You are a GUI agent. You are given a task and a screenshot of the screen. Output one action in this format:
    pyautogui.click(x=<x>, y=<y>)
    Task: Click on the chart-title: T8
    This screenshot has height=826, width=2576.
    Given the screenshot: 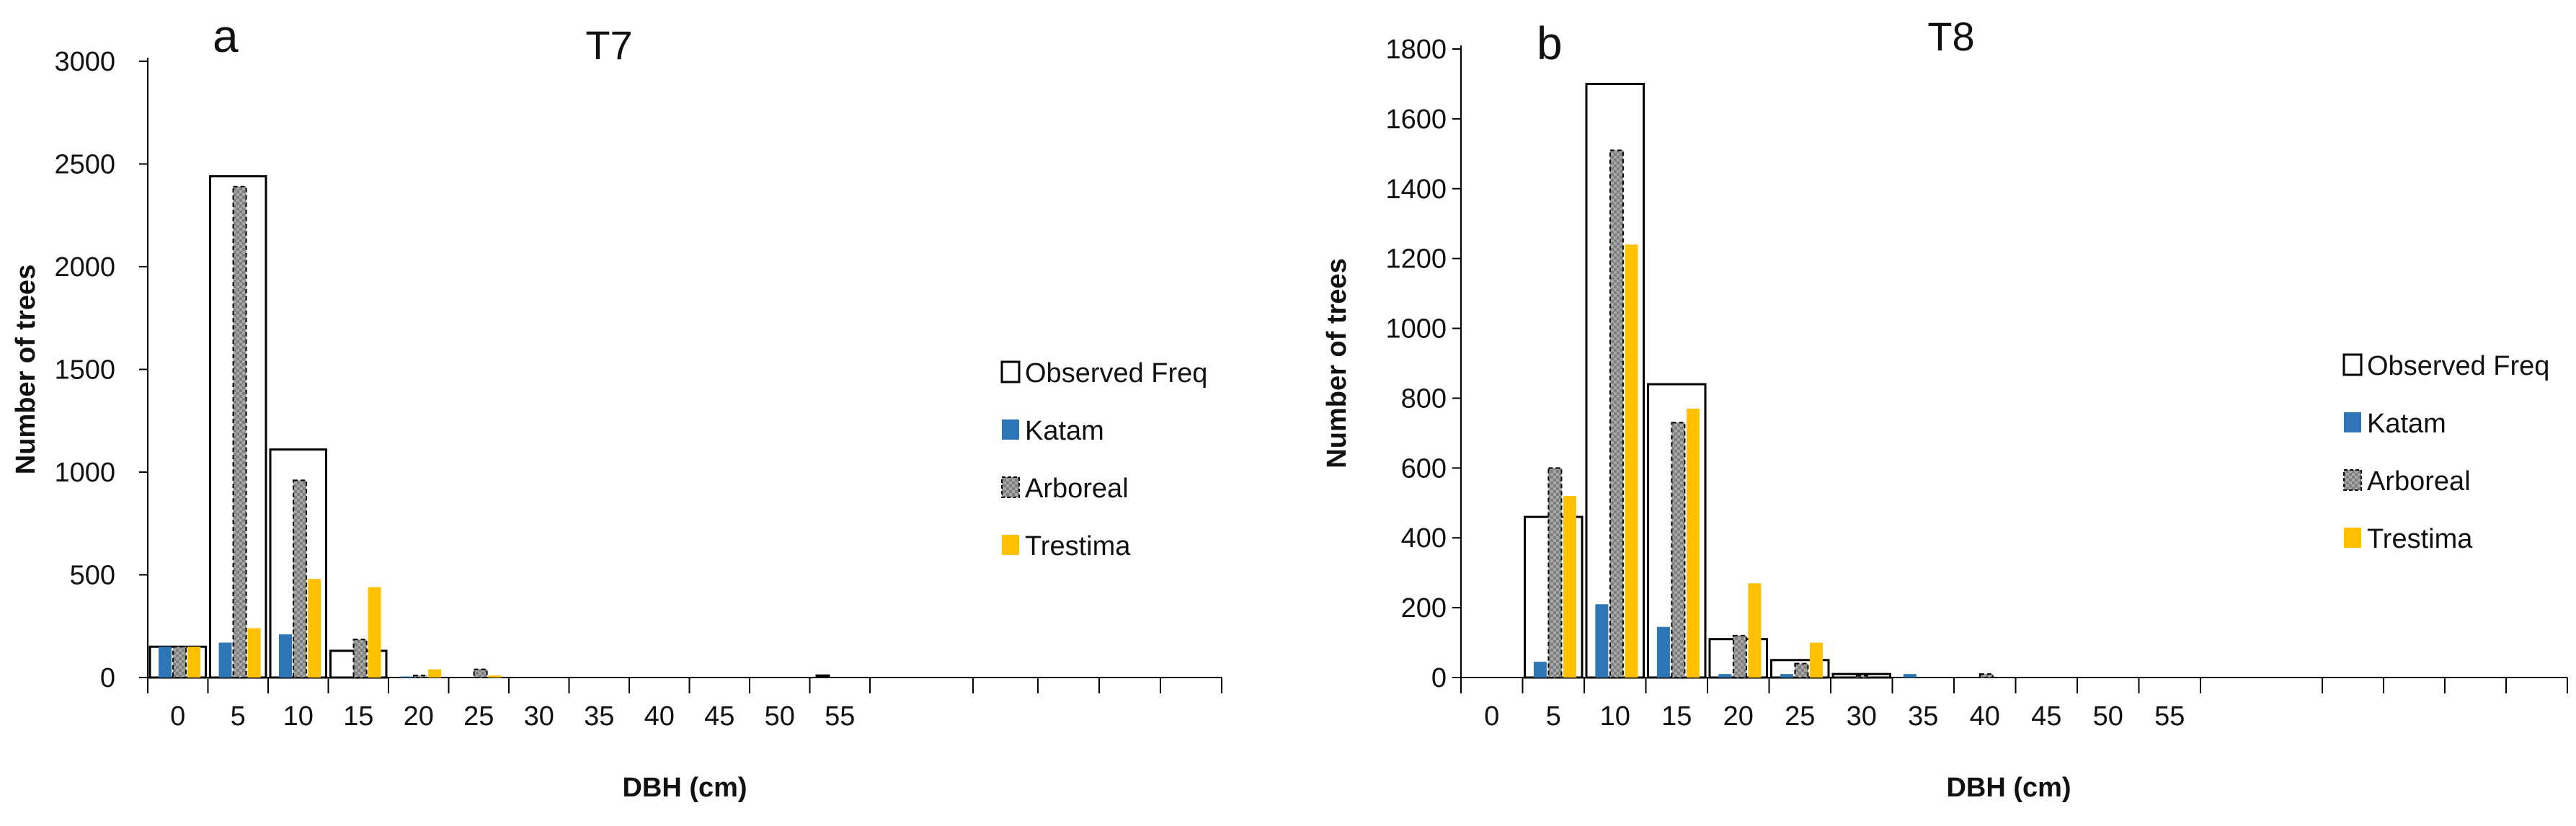 What is the action you would take?
    pyautogui.click(x=1950, y=36)
    